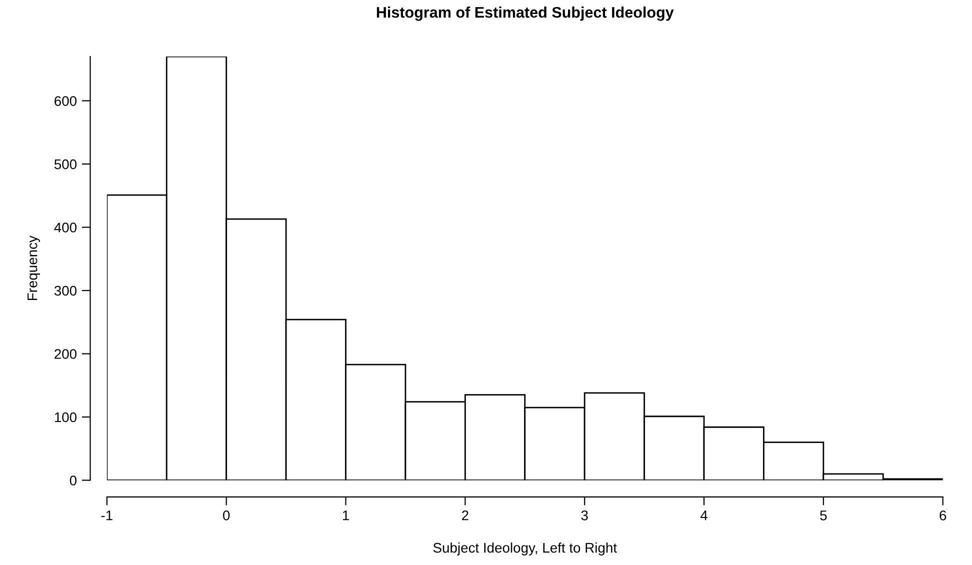  I want to click on chart-title: Histogram of Estimated Subject Ideology, so click(525, 13).